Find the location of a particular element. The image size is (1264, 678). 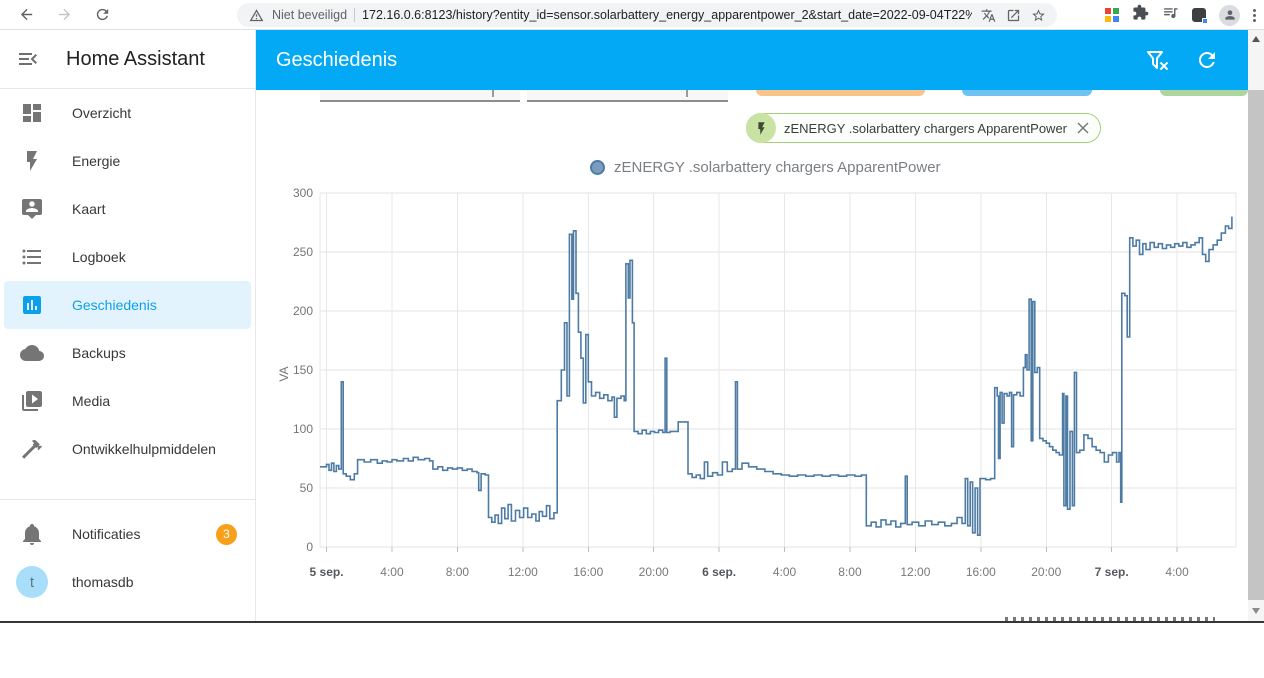

header-actions is located at coordinates (1182, 60).